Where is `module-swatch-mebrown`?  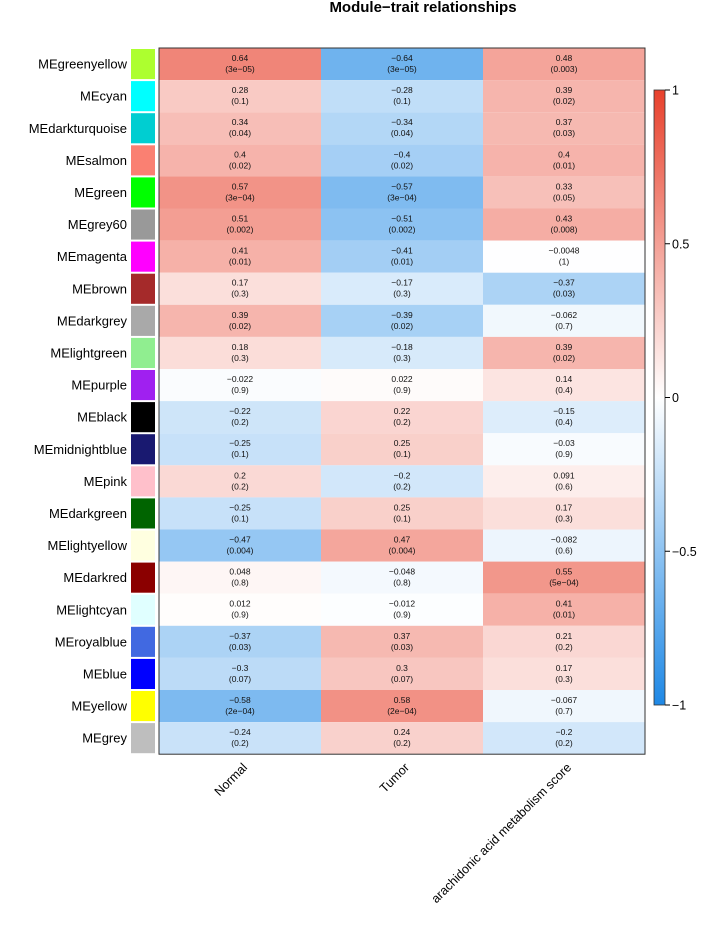 module-swatch-mebrown is located at coordinates (143, 288).